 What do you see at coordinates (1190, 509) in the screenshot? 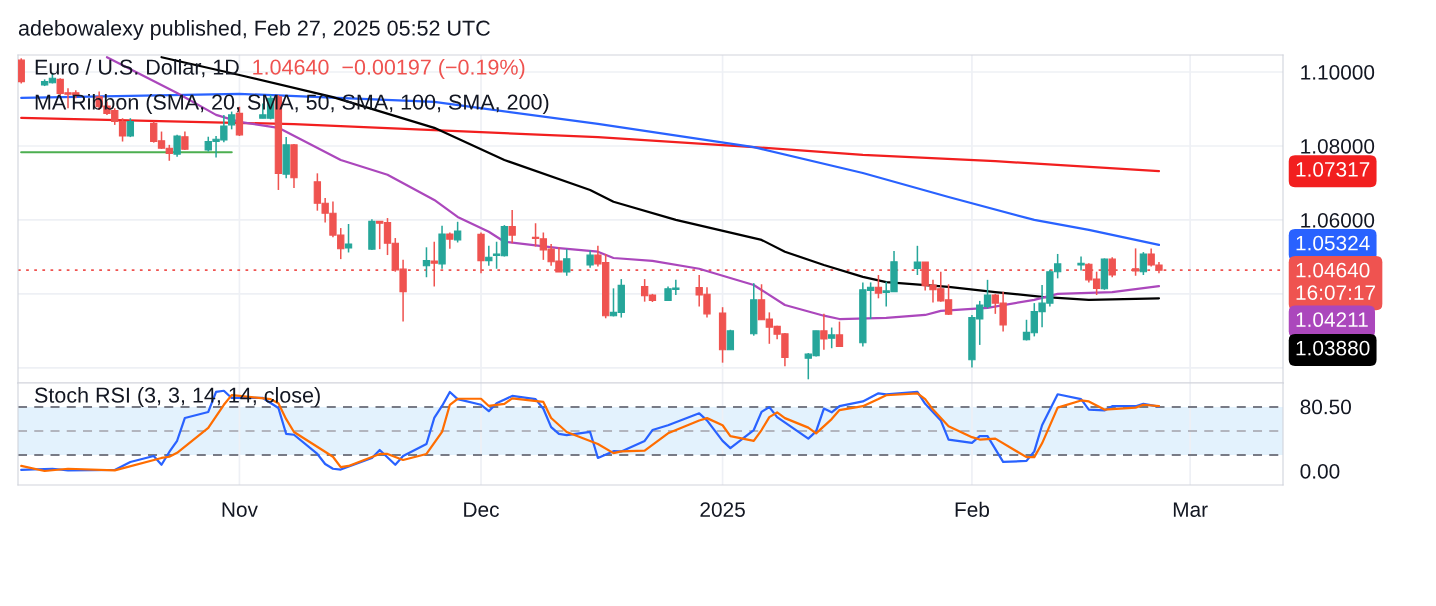
I see `x-tick-label: Mar` at bounding box center [1190, 509].